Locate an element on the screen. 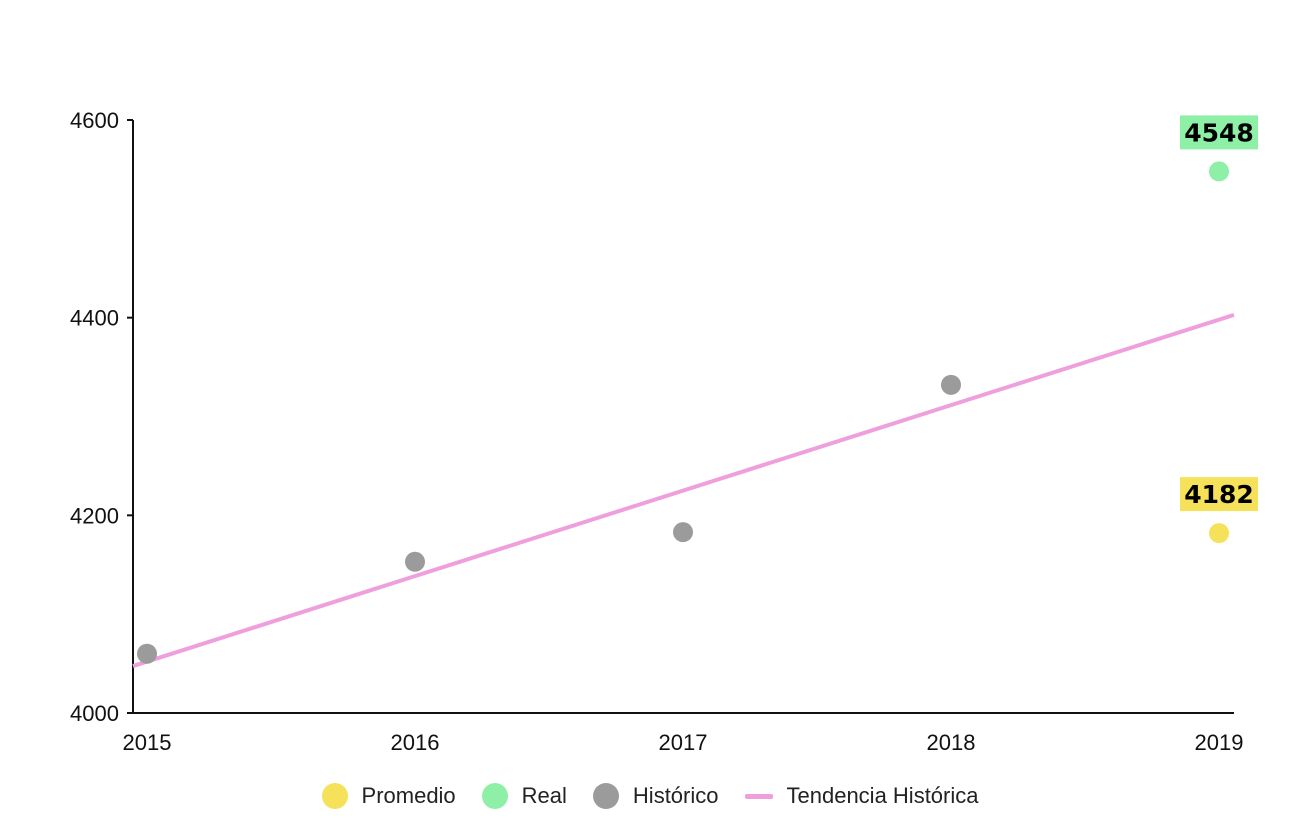 The image size is (1300, 840). y-tick-label: 4400 is located at coordinates (94, 318).